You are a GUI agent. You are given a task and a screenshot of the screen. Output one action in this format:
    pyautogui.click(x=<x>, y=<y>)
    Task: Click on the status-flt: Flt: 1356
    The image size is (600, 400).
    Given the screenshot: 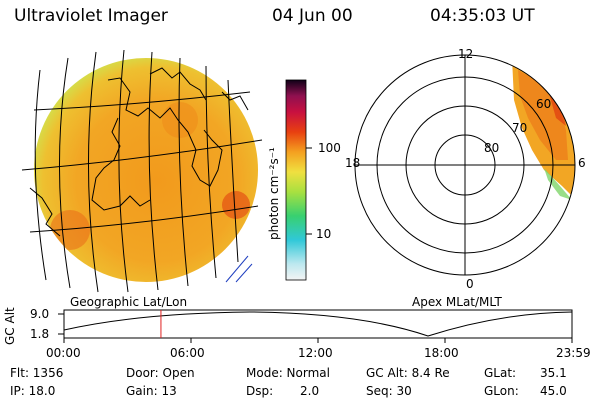 What is the action you would take?
    pyautogui.click(x=37, y=373)
    